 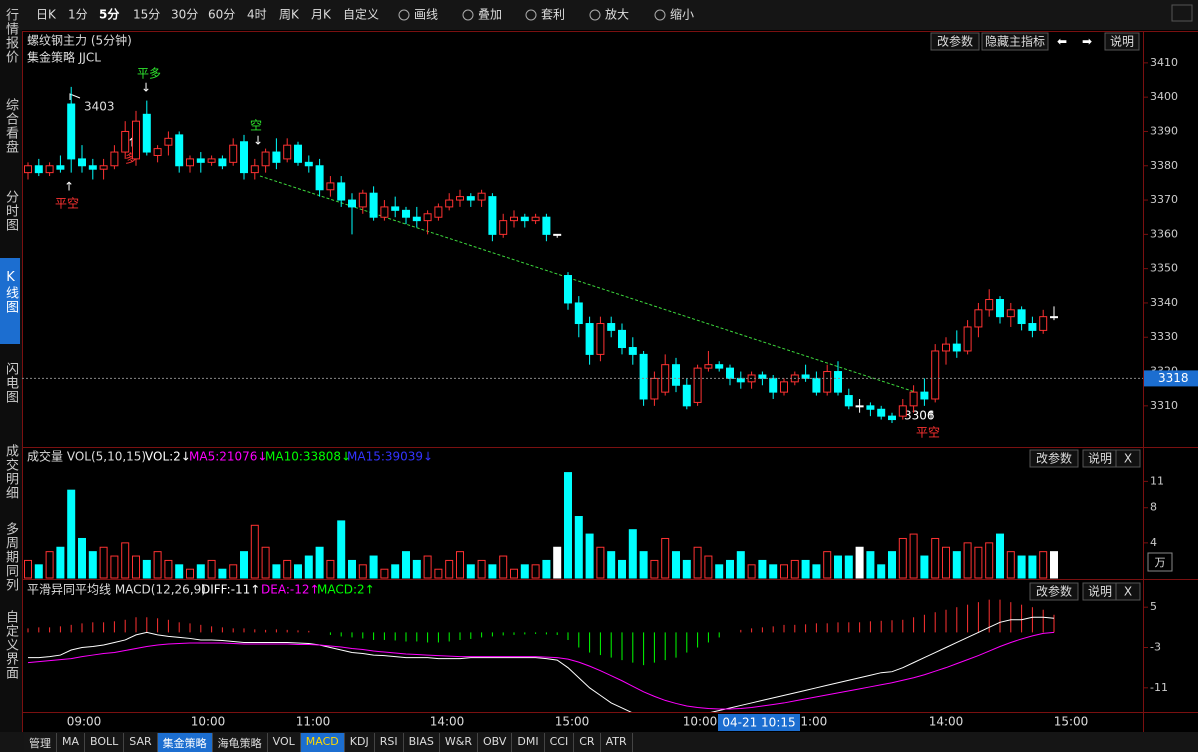 I want to click on chart-subtitle: 集金策略 JJCL, so click(x=64, y=57).